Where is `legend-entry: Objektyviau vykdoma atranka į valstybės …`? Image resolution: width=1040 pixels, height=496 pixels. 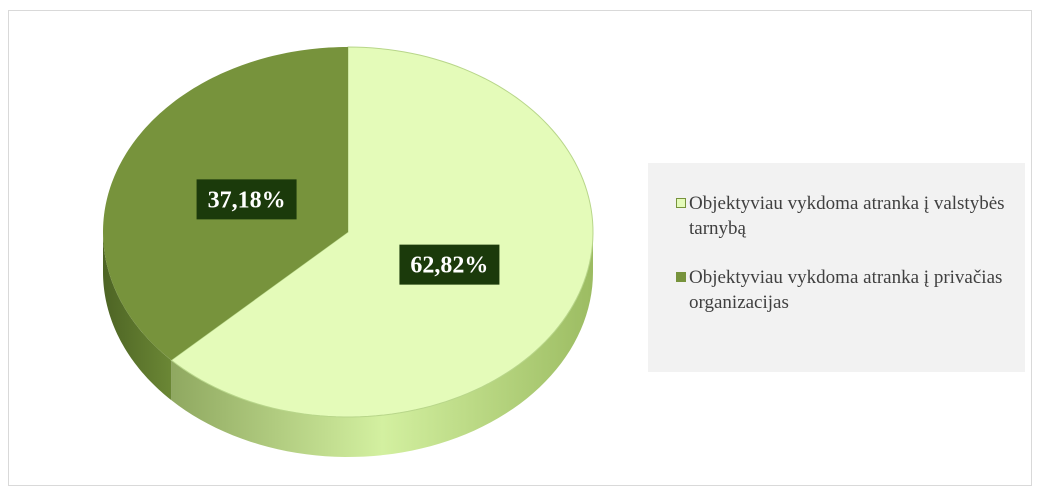 legend-entry: Objektyviau vykdoma atranka į valstybės … is located at coordinates (845, 216).